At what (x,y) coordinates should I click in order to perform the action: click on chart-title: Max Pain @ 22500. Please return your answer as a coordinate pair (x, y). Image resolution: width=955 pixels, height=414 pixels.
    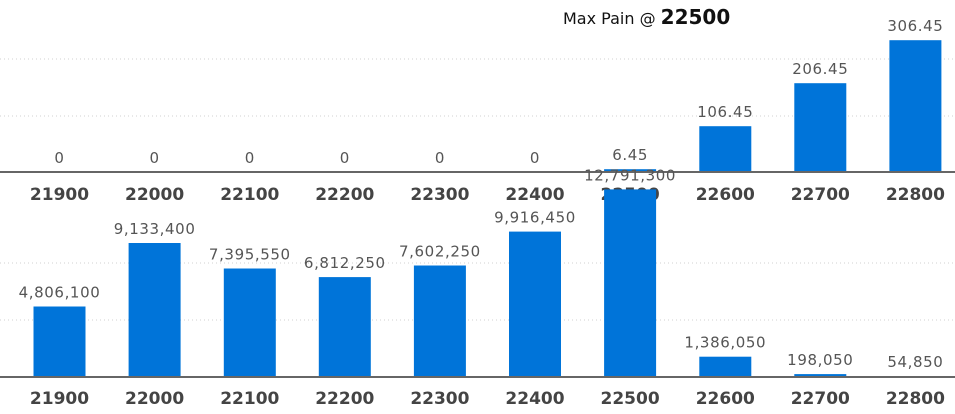
    Looking at the image, I should click on (646, 17).